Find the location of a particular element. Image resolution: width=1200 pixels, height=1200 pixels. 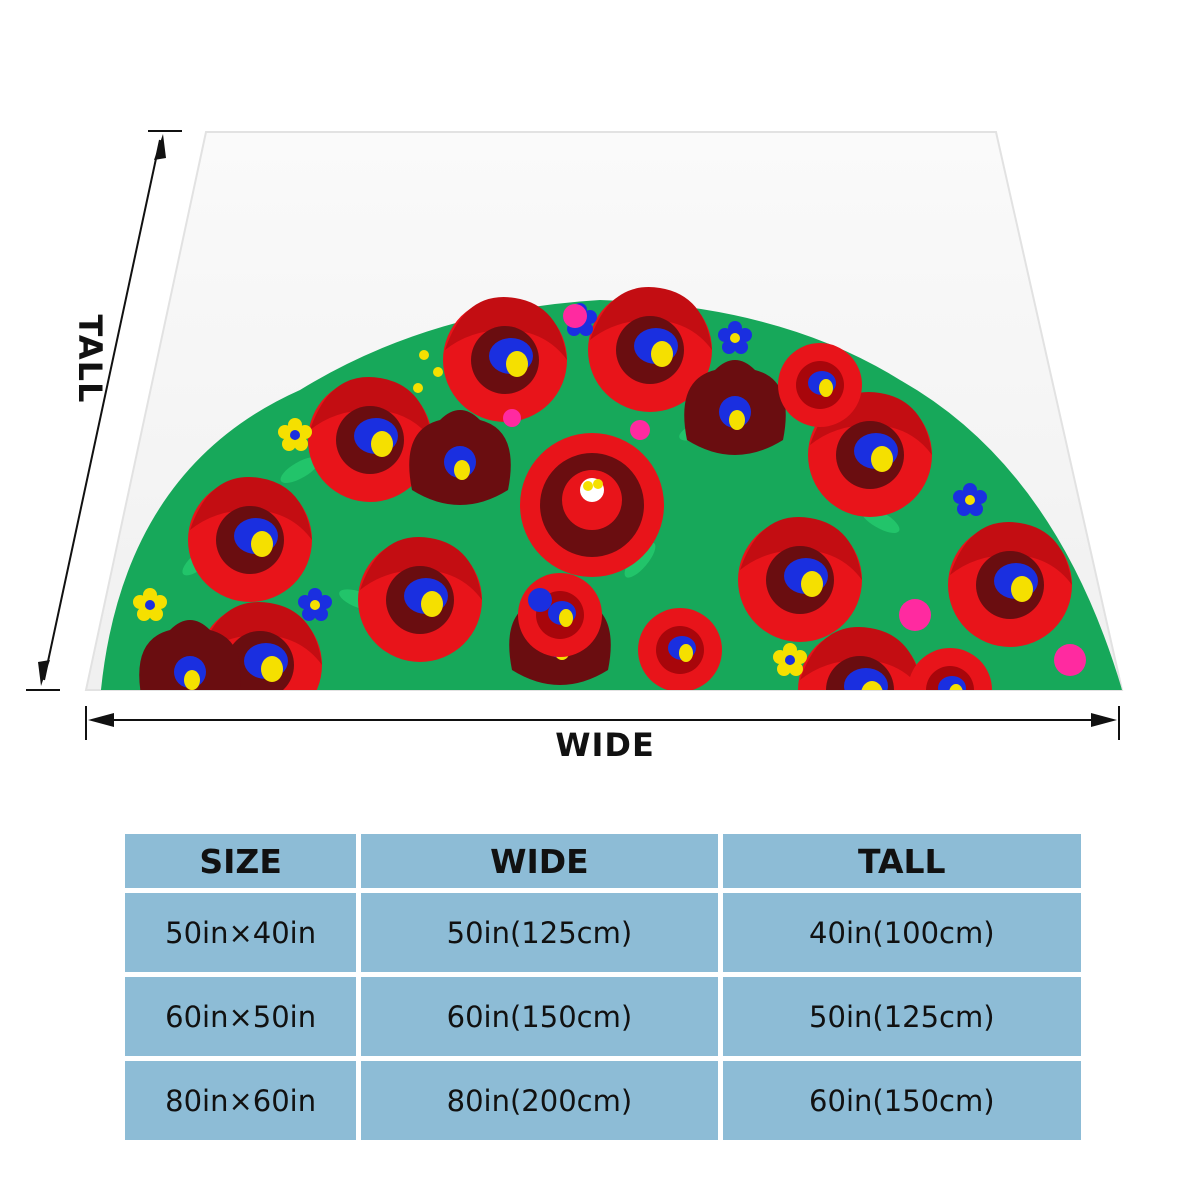

tall-cell: 60in(150cm) is located at coordinates (901, 1100).